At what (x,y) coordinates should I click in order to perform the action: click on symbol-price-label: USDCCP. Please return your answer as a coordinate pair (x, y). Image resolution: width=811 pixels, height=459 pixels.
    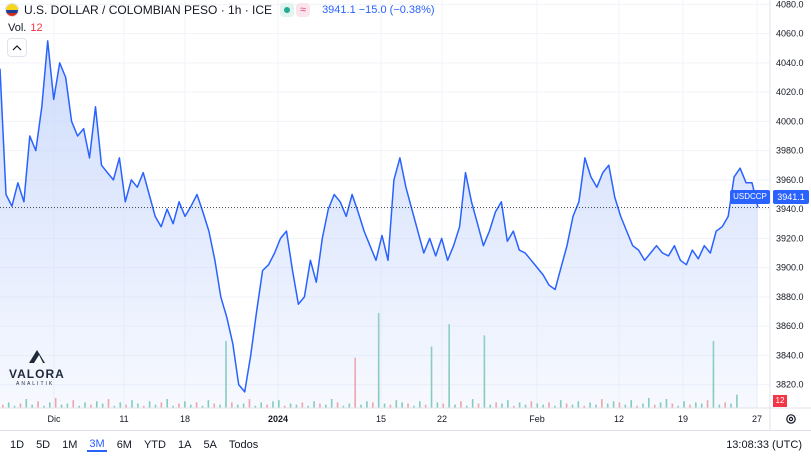
    Looking at the image, I should click on (750, 197).